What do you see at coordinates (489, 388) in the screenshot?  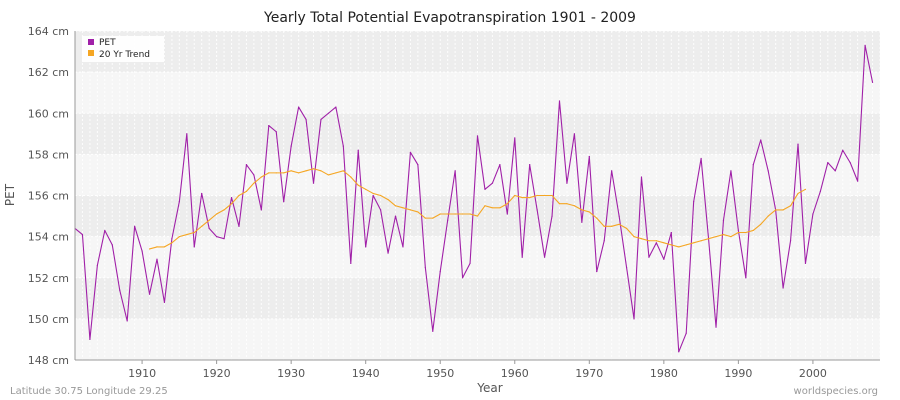 I see `x-axis-label: Year` at bounding box center [489, 388].